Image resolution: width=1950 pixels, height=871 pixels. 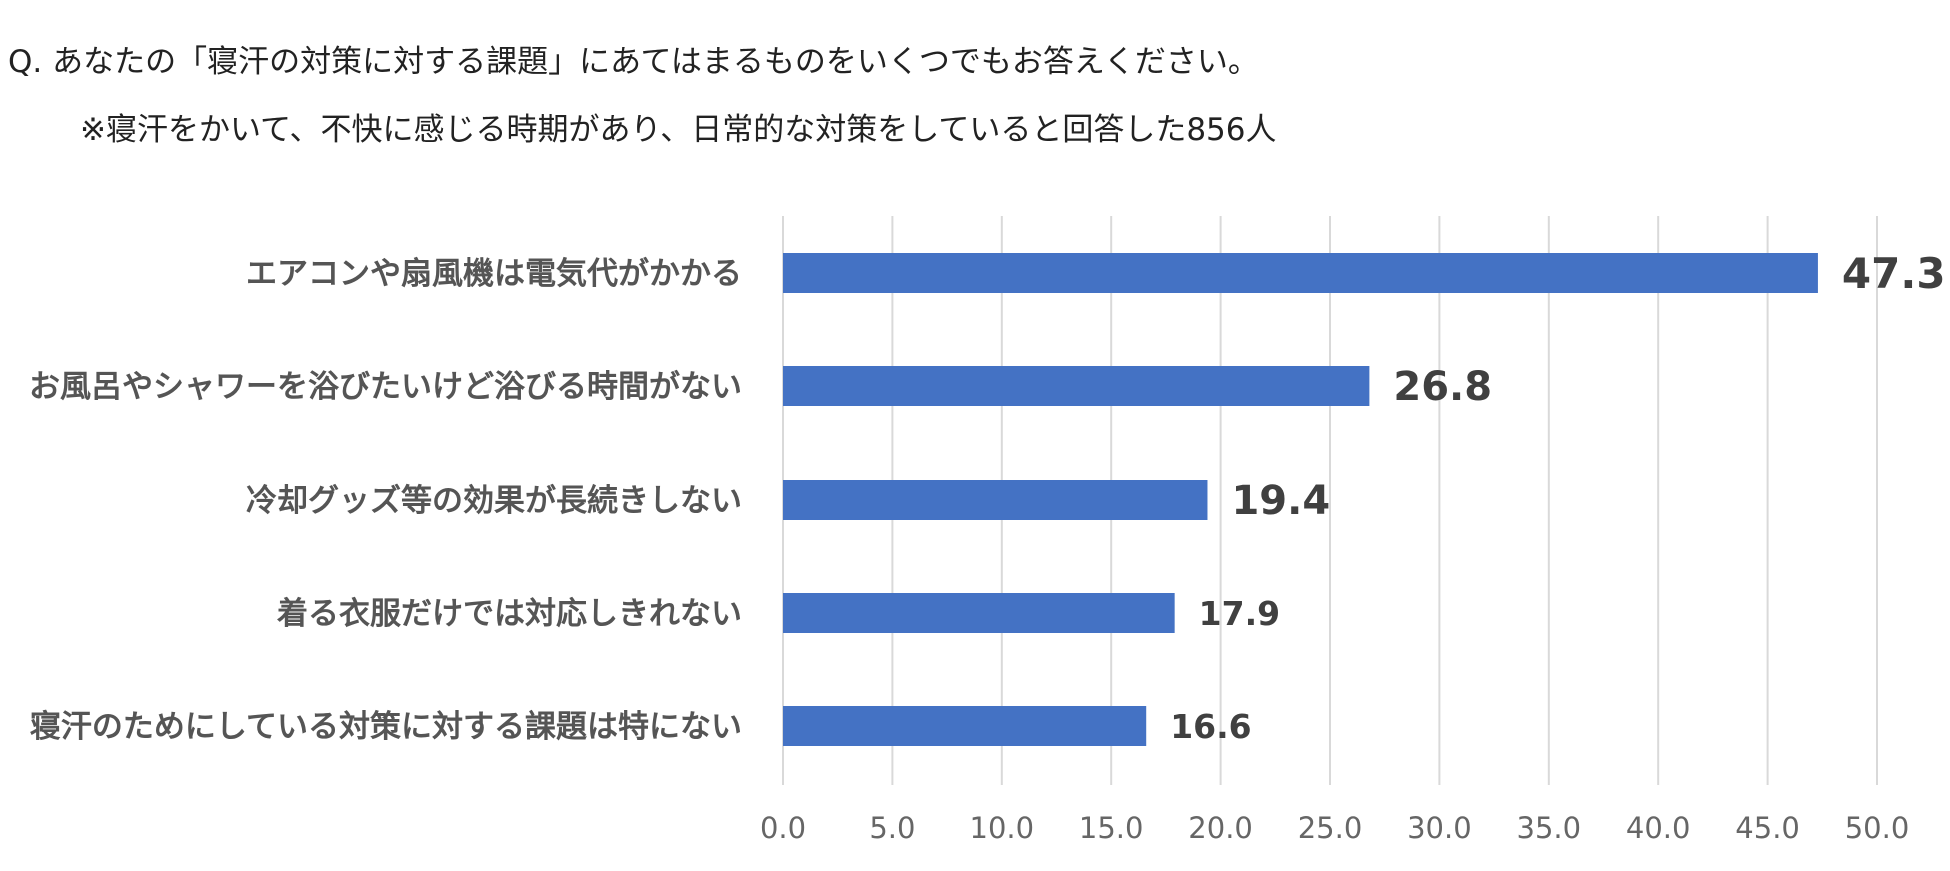 What do you see at coordinates (509, 614) in the screenshot?
I see `category-label: 着る衣服だけでは対応しきれない` at bounding box center [509, 614].